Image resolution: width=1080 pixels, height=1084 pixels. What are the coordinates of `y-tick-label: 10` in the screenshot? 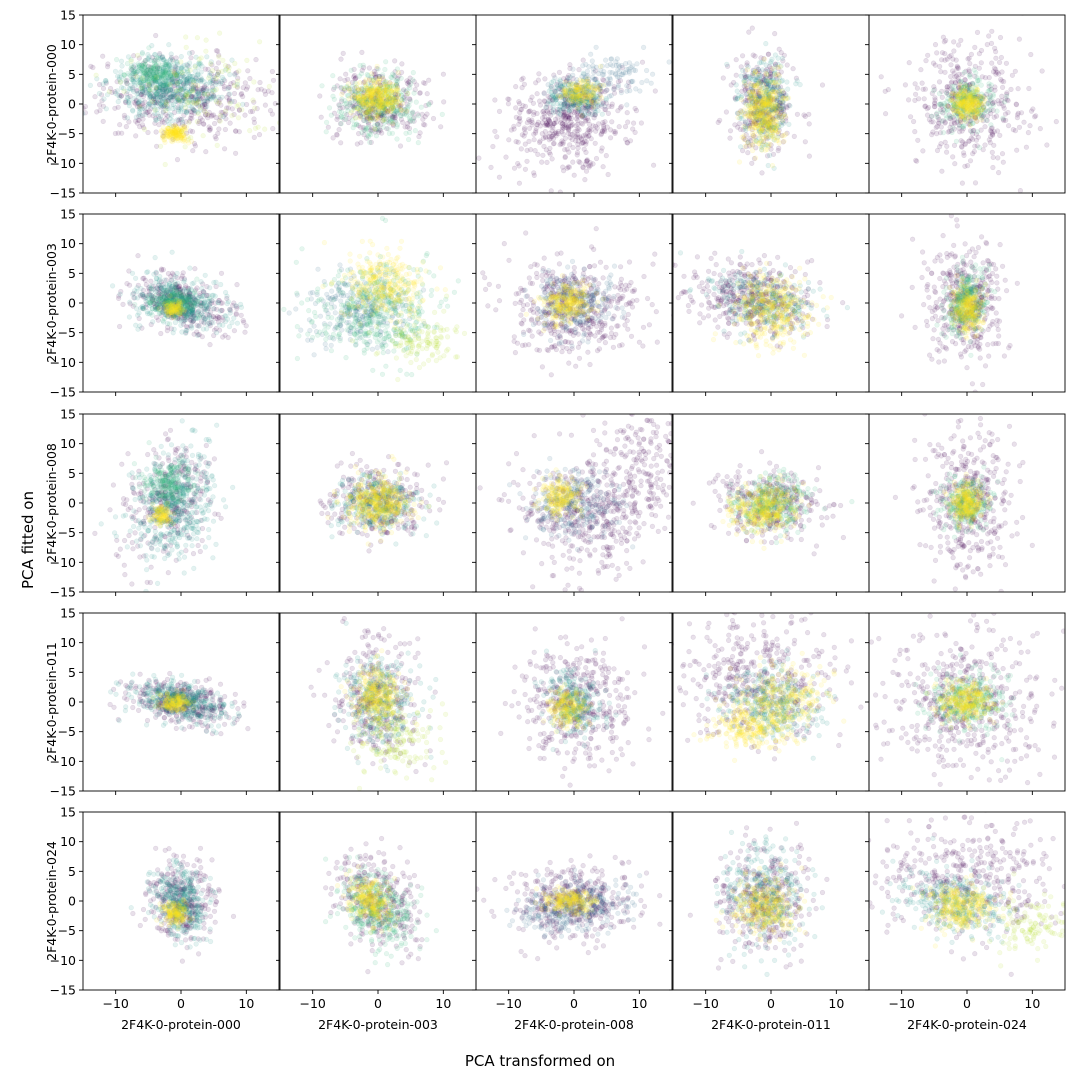 It's located at (68, 44).